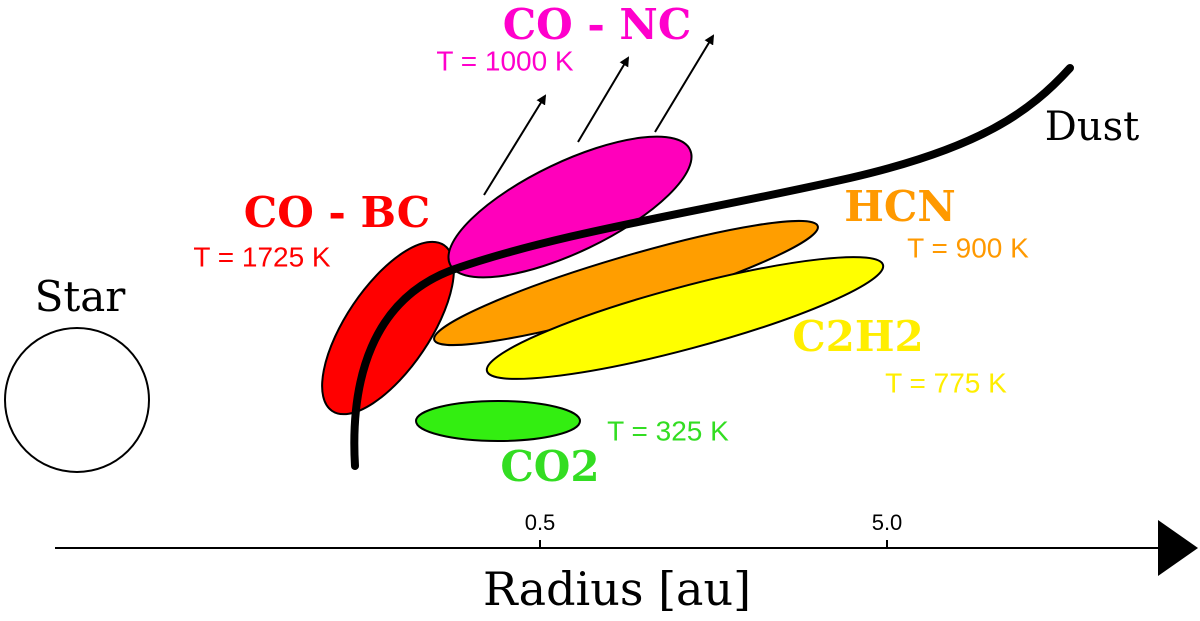  What do you see at coordinates (858, 336) in the screenshot?
I see `component-name: C2H2` at bounding box center [858, 336].